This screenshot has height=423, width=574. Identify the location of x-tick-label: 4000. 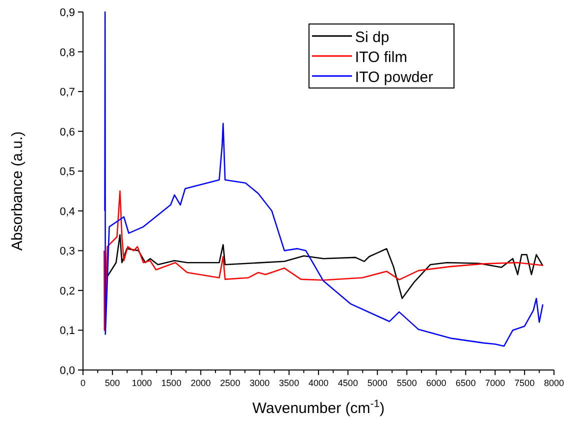
(318, 383).